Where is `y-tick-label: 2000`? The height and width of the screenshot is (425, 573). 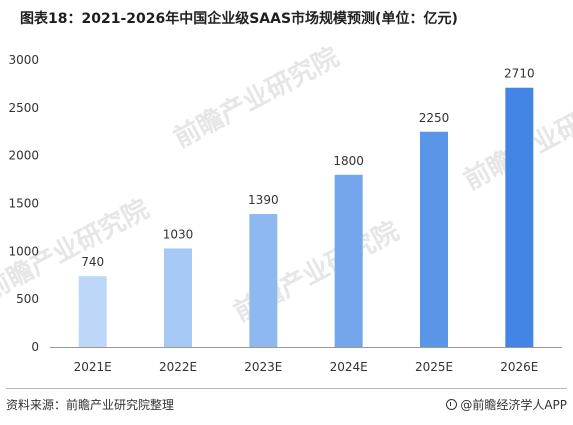 y-tick-label: 2000 is located at coordinates (23, 156).